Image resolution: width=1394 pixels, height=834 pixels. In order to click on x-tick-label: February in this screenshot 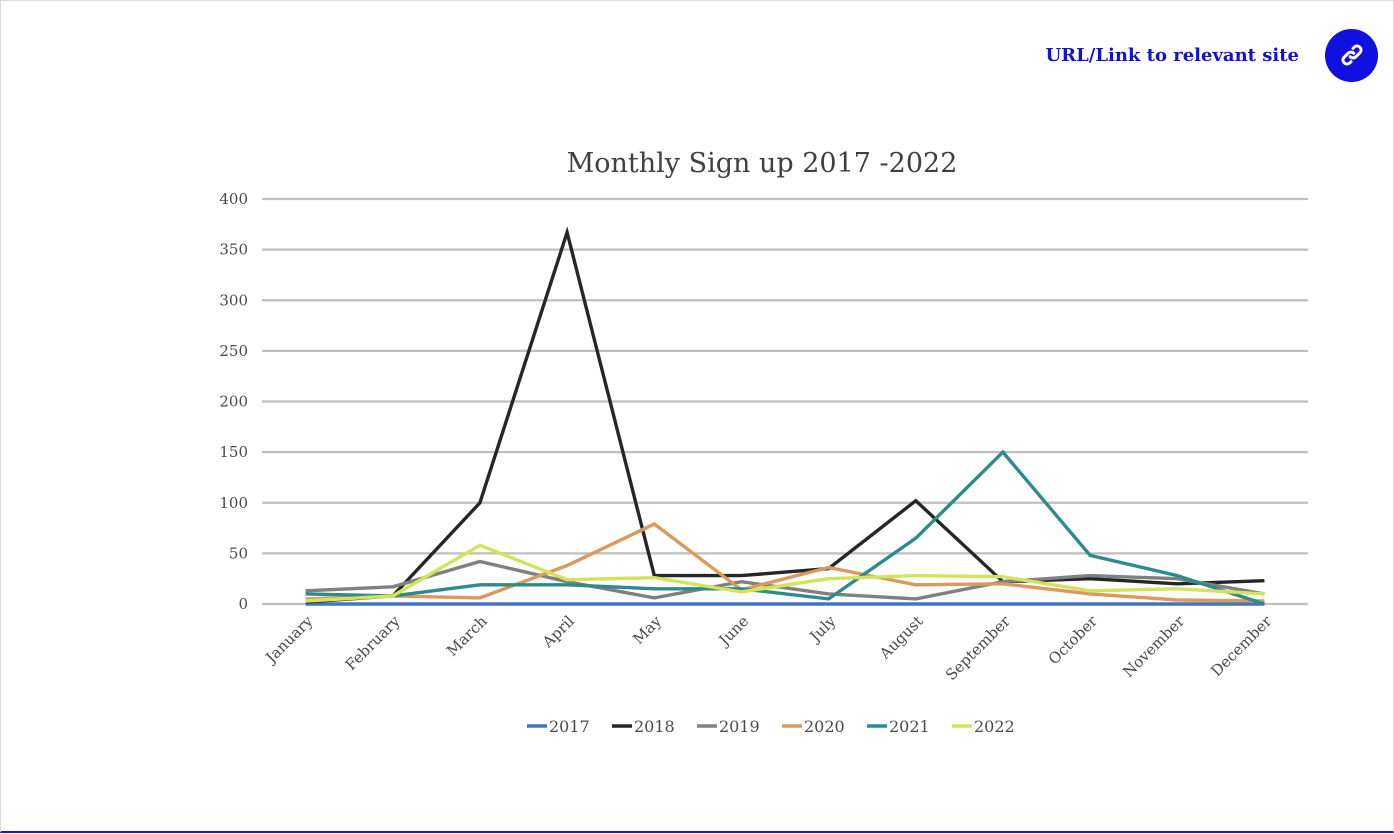, I will do `click(373, 643)`.